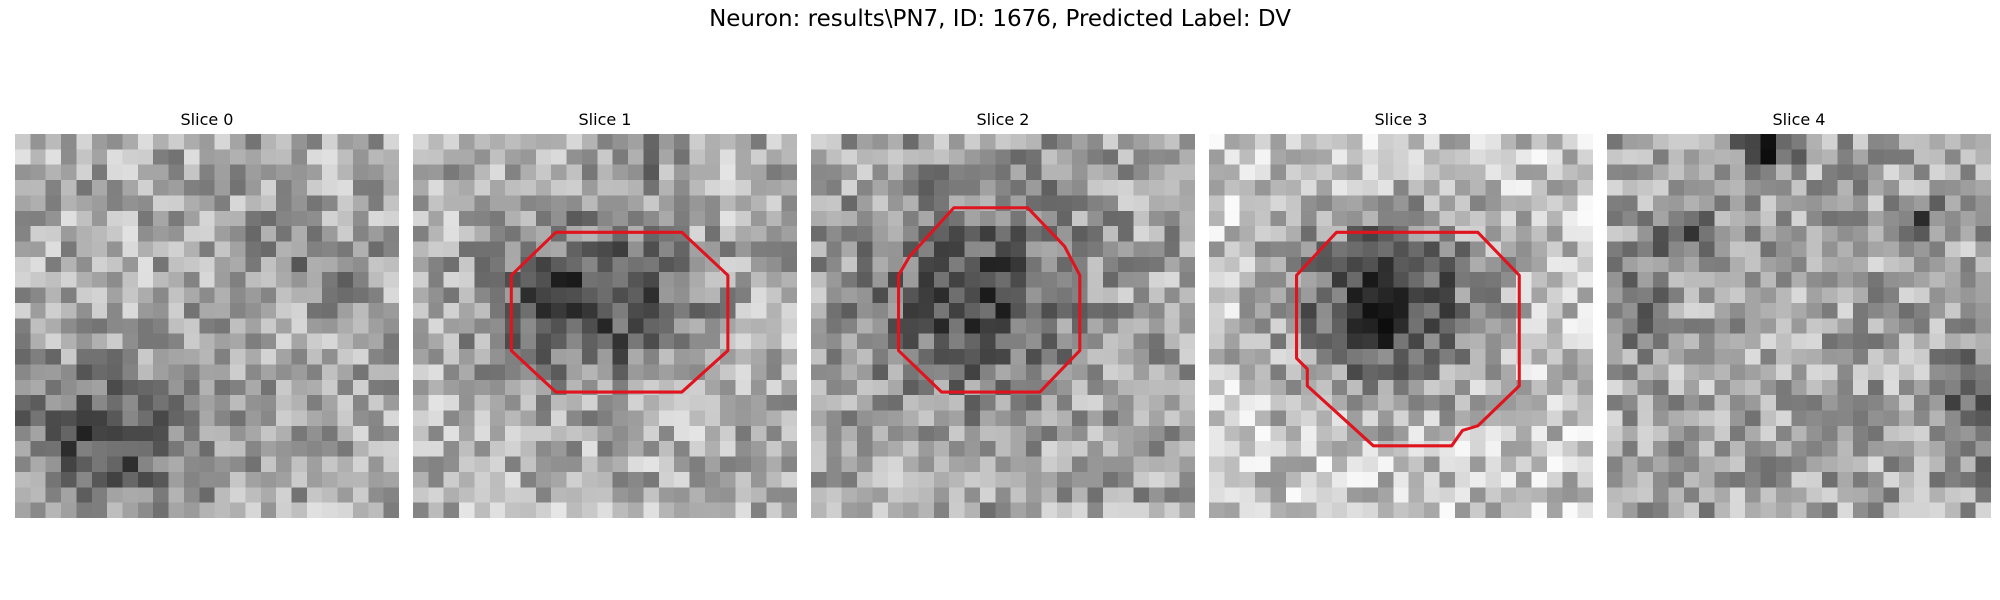 The image size is (2000, 600). Describe the element at coordinates (1003, 119) in the screenshot. I see `slice-title-2: Slice 2` at that location.